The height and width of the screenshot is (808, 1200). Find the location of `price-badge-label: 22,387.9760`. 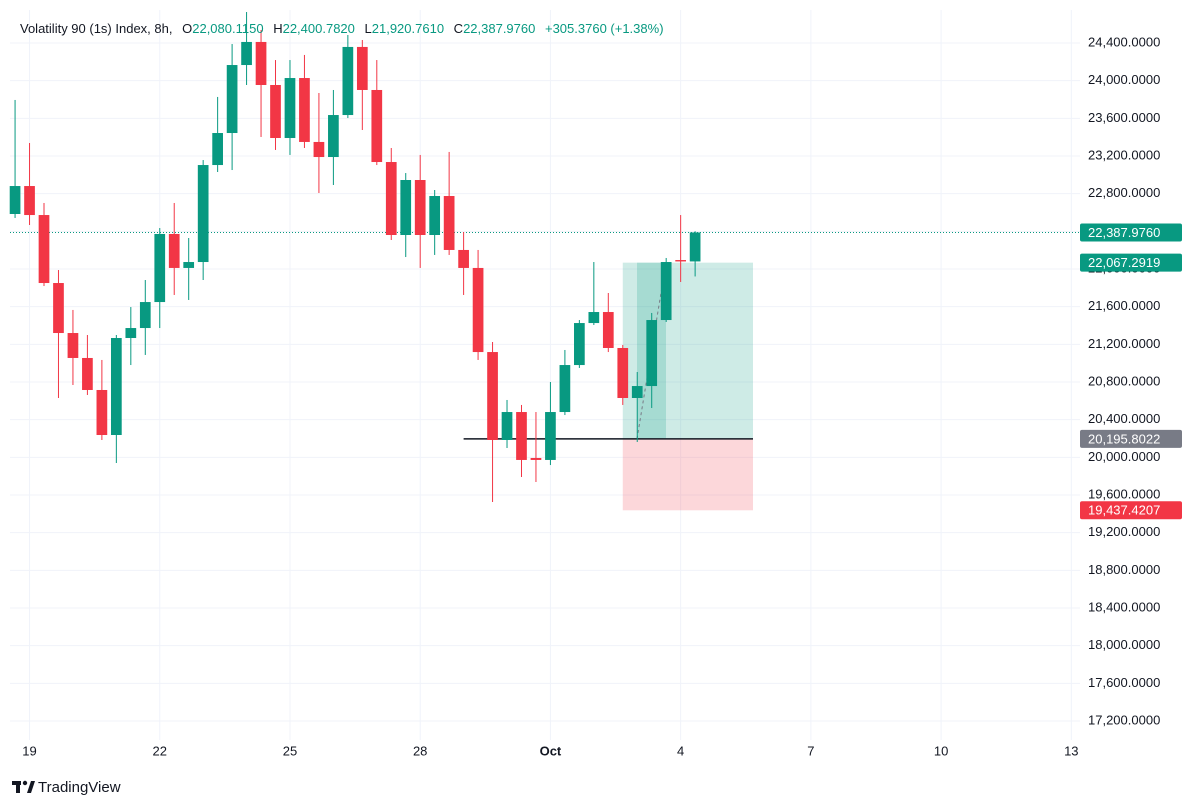

price-badge-label: 22,387.9760 is located at coordinates (1124, 232).